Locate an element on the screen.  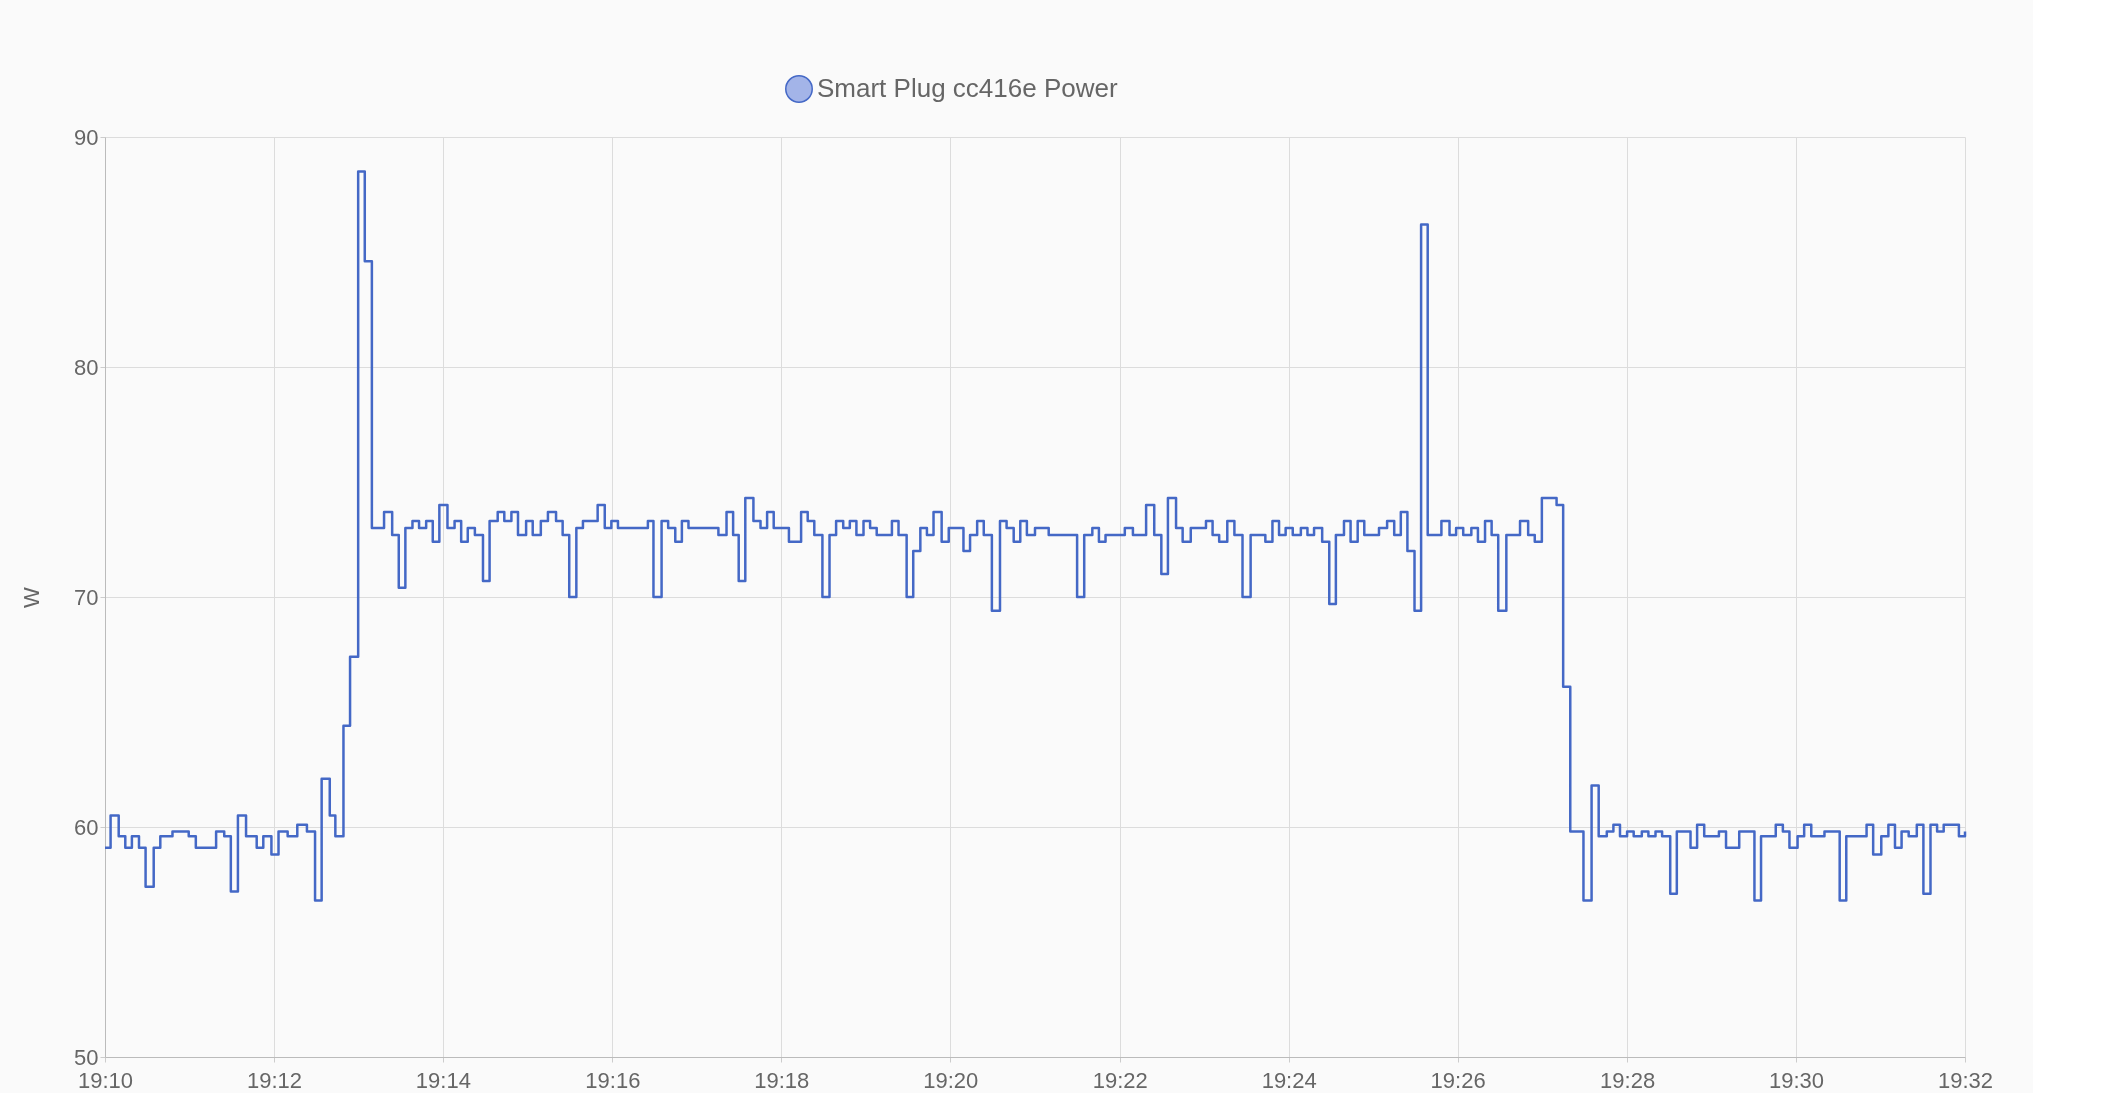
x-tick-label: 19:24 is located at coordinates (1289, 1080).